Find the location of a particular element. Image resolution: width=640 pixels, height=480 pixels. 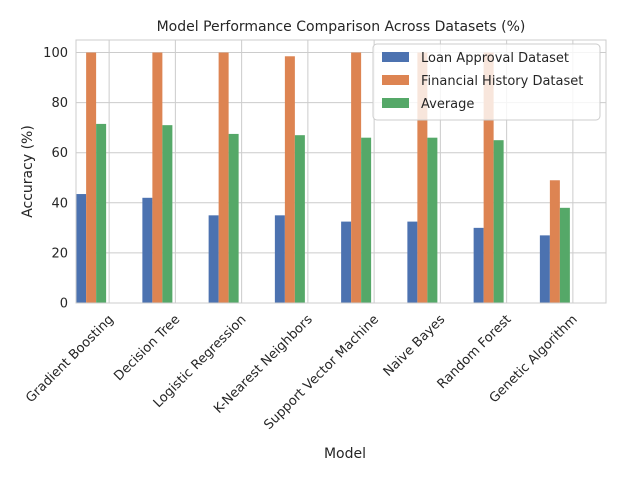

y-tick-labels: 0 20 40 60 80 100 is located at coordinates (55, 178).